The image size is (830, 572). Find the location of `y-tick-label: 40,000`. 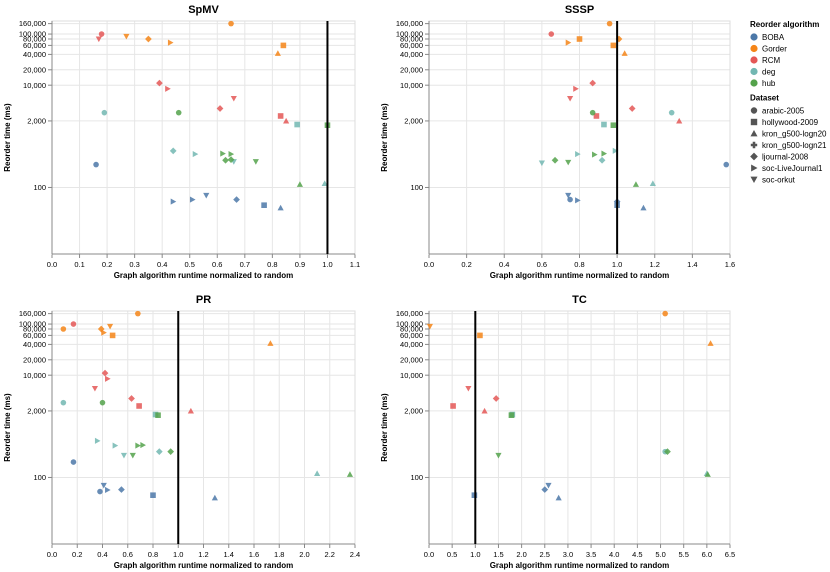

y-tick-label: 40,000 is located at coordinates (411, 54).